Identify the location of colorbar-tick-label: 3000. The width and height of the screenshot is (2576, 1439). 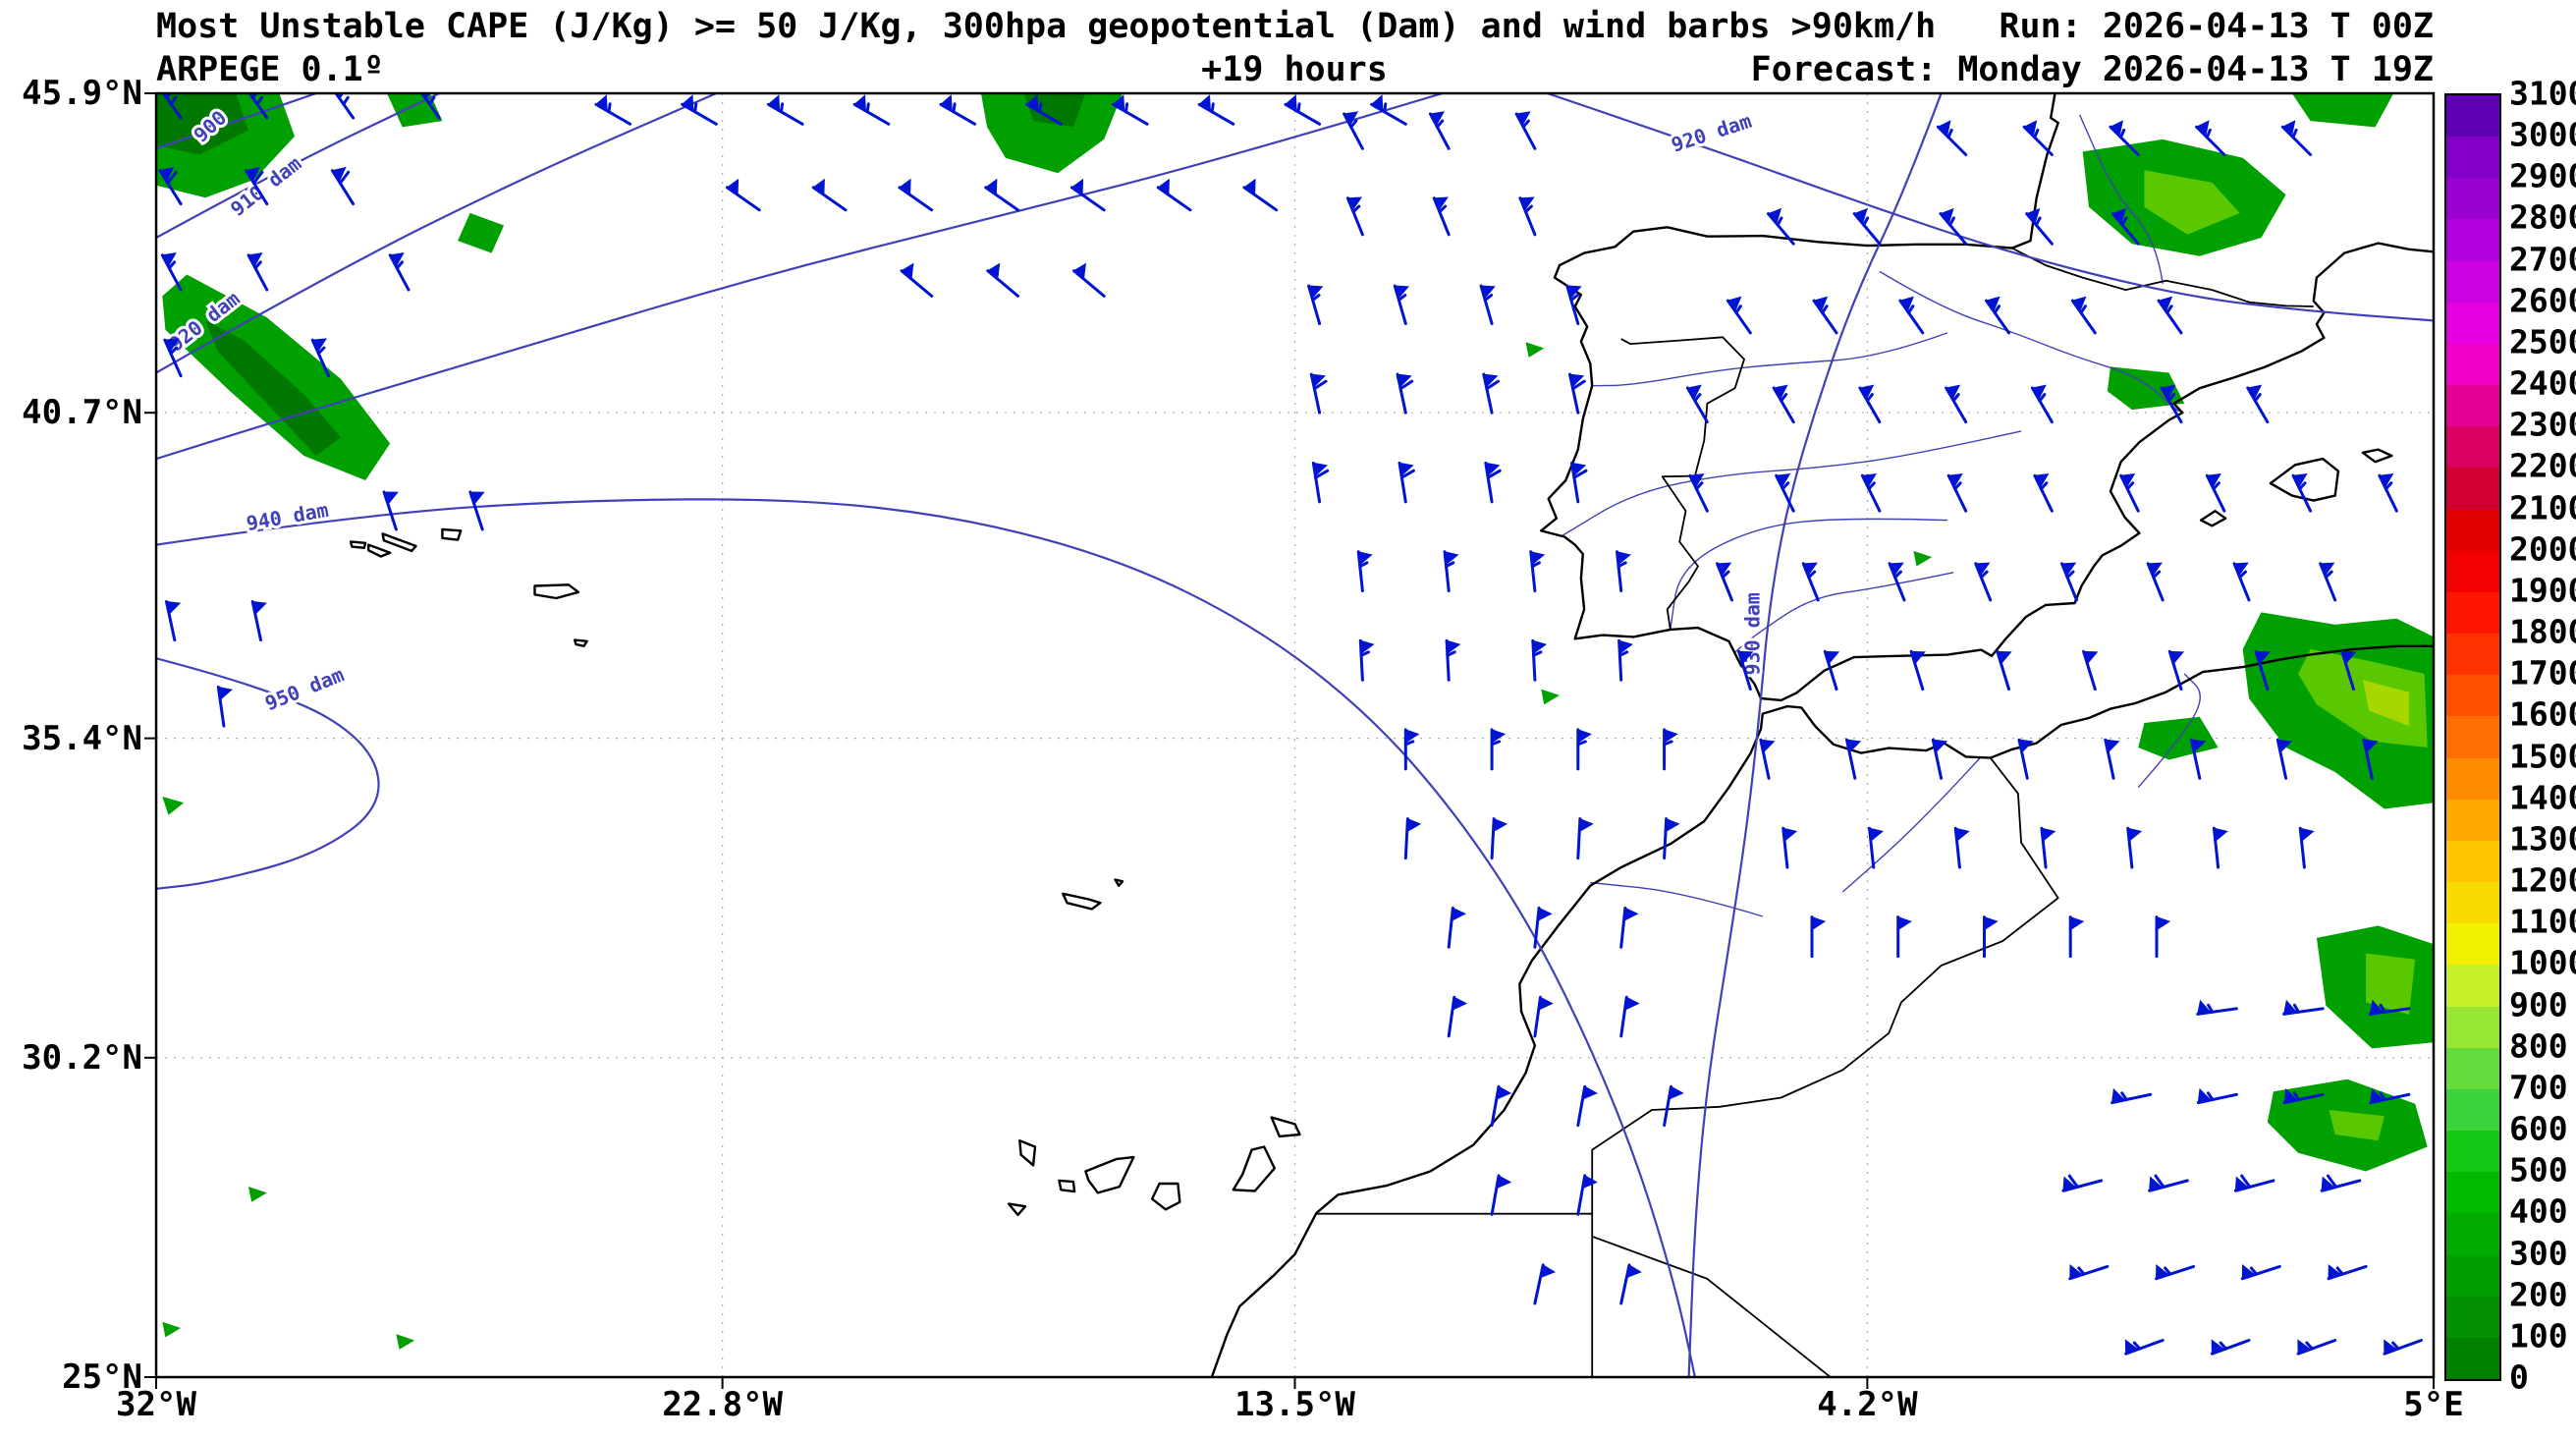
(2543, 134).